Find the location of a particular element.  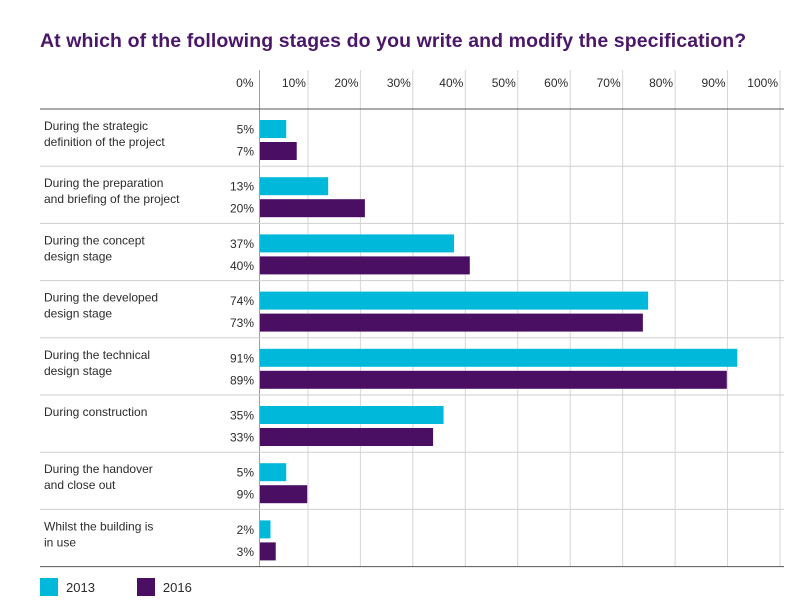

x-tick-label: 70% is located at coordinates (609, 83).